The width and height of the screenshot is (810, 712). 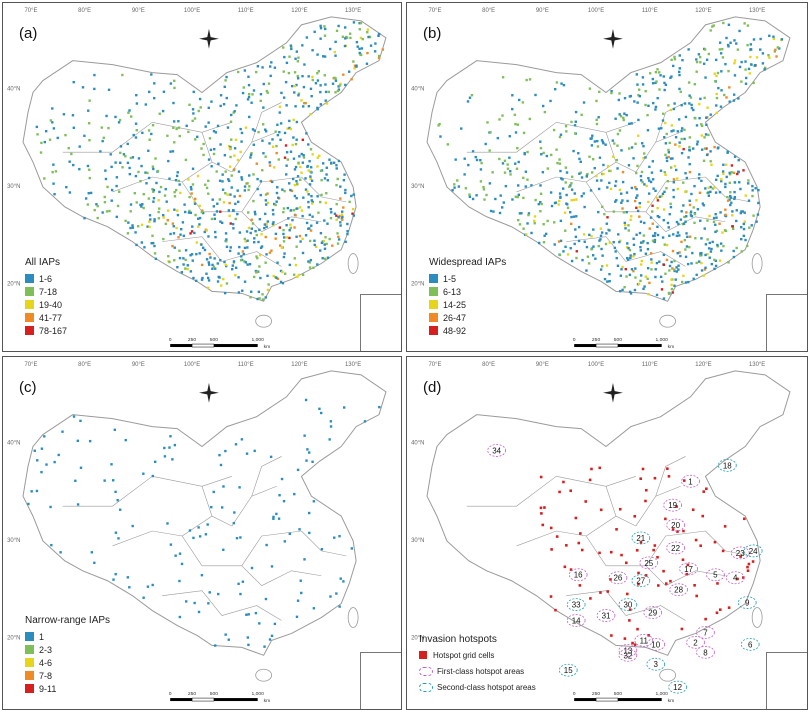 What do you see at coordinates (67, 662) in the screenshot?
I see `legend-row: 4-6` at bounding box center [67, 662].